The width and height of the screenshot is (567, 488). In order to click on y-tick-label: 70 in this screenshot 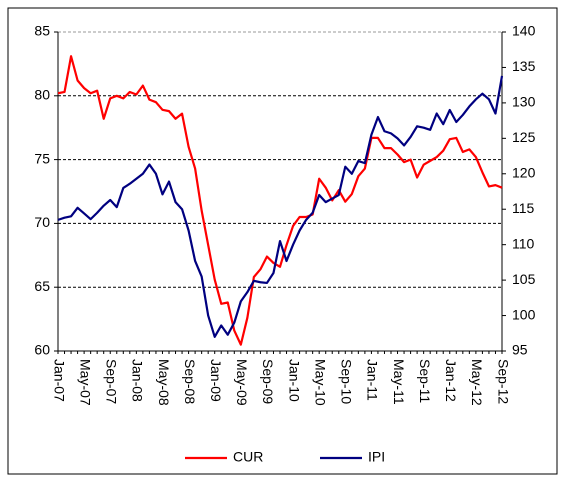, I will do `click(42, 222)`.